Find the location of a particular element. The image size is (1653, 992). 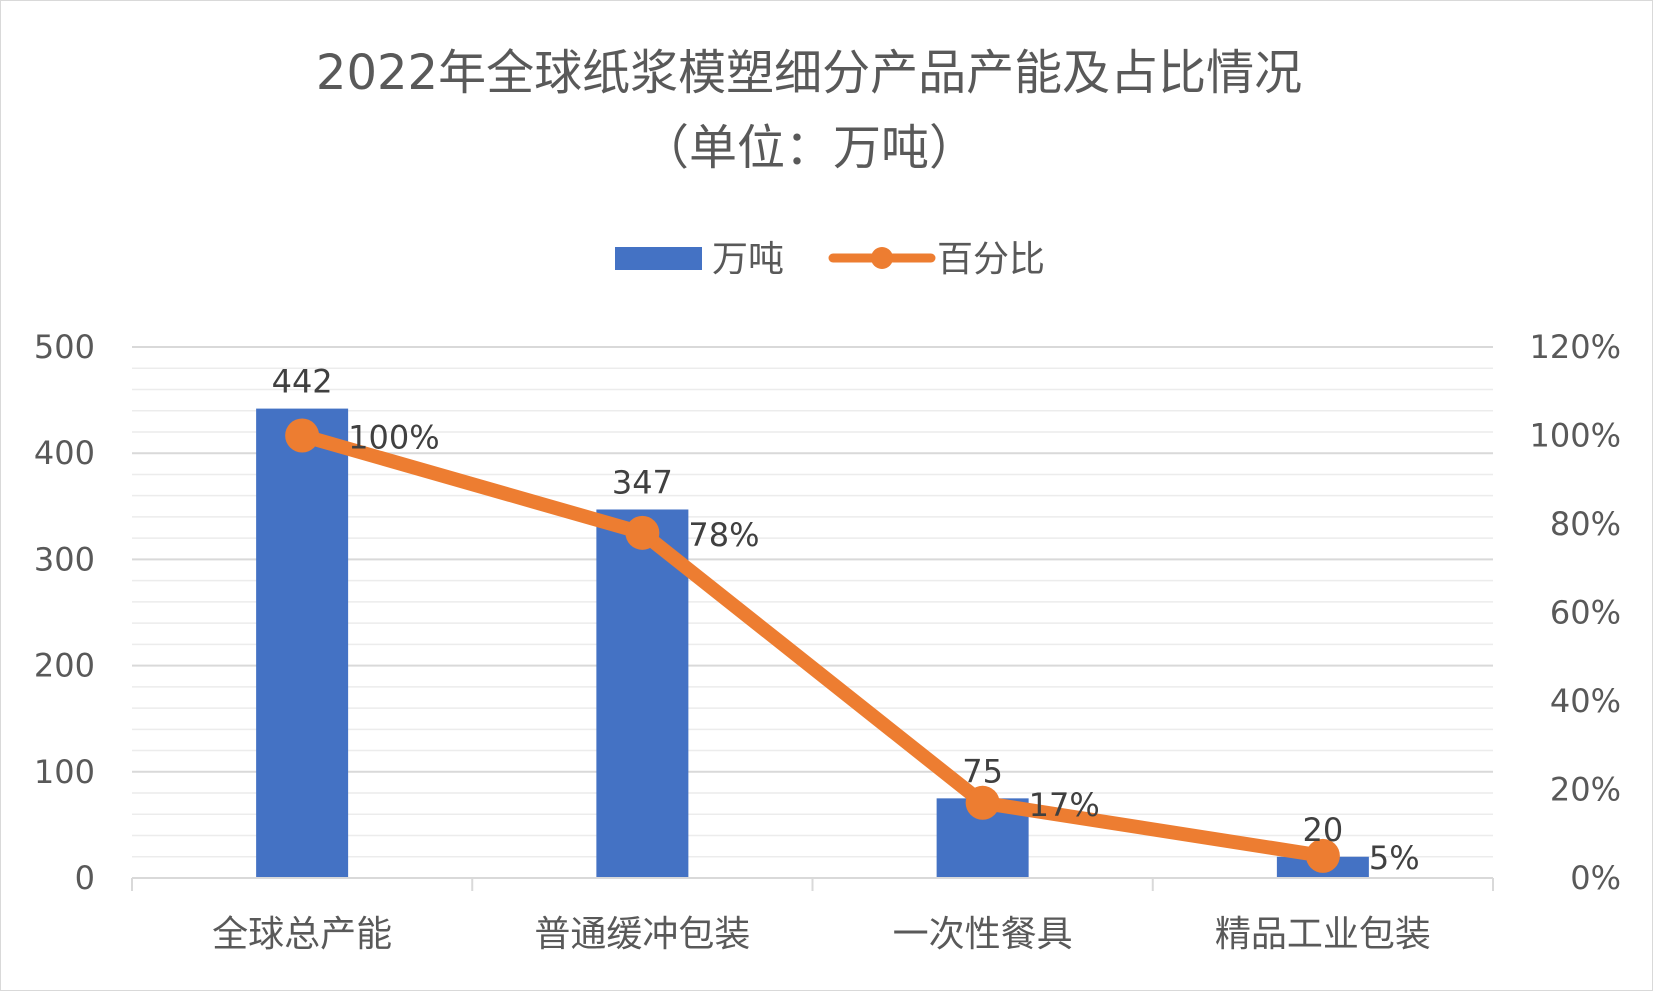

chart-subtitle: （单位：万吨） is located at coordinates (809, 148).